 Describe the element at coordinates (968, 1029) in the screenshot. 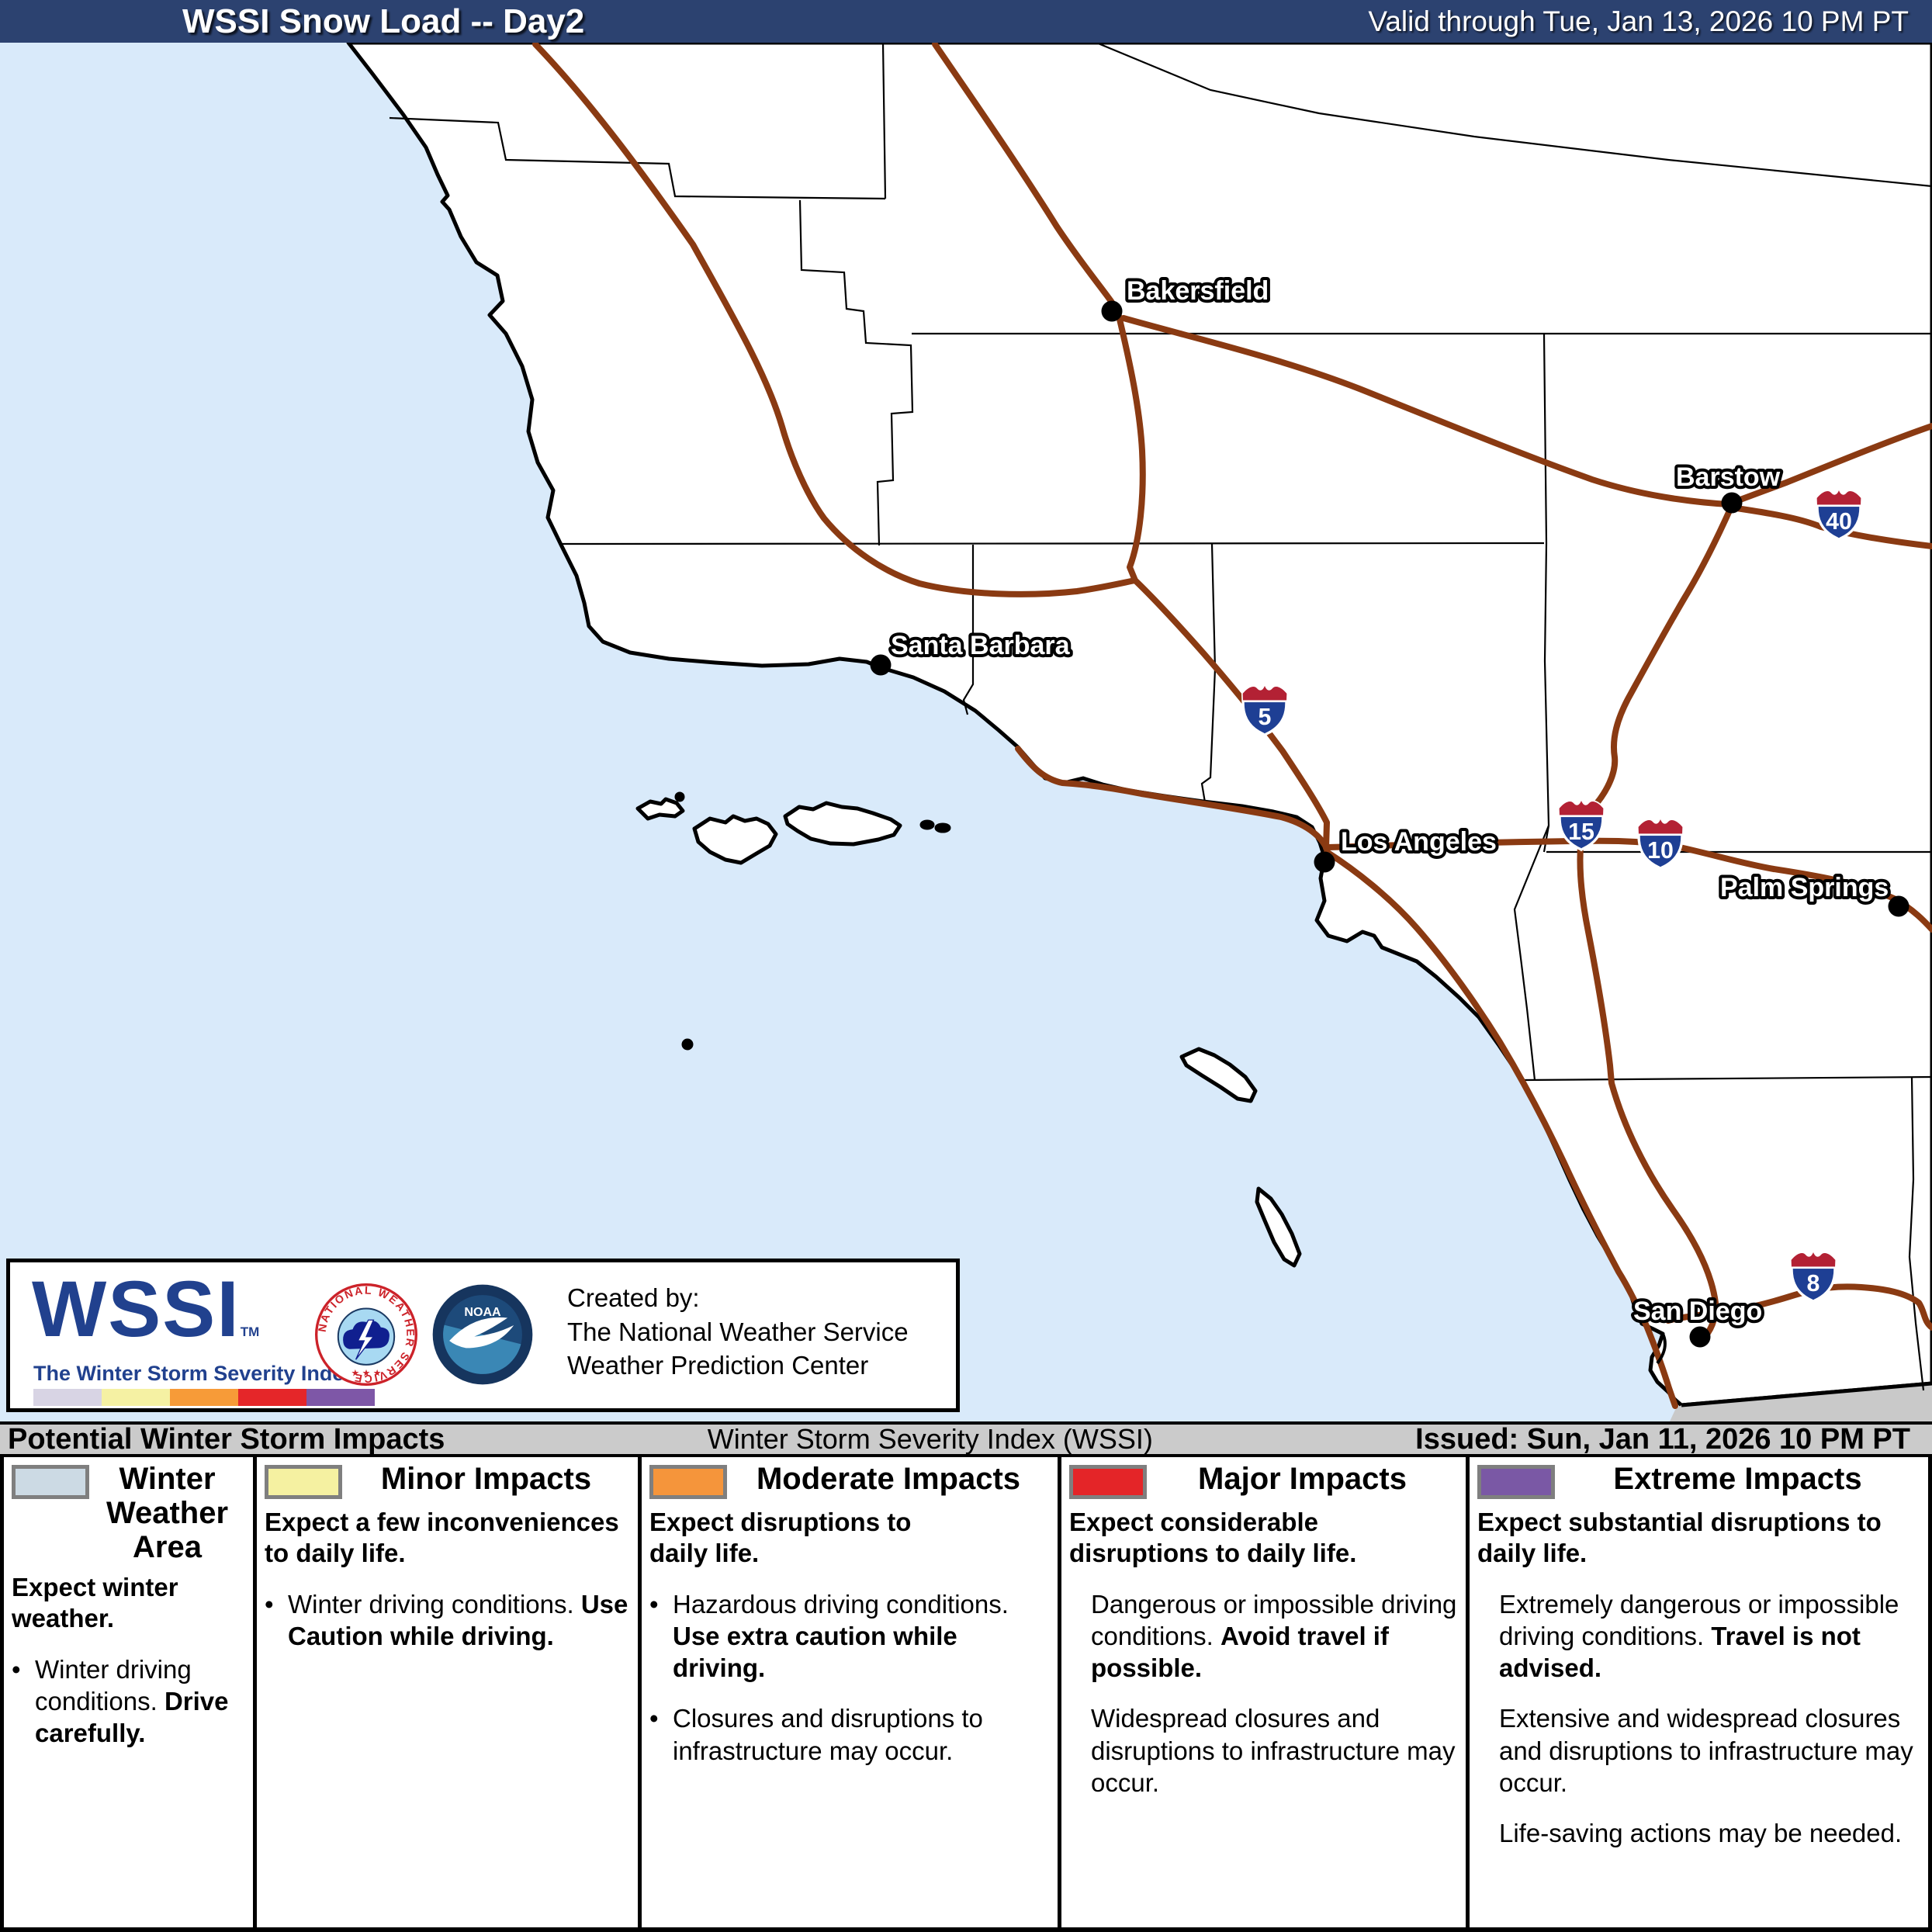

I see `channel-islands` at that location.